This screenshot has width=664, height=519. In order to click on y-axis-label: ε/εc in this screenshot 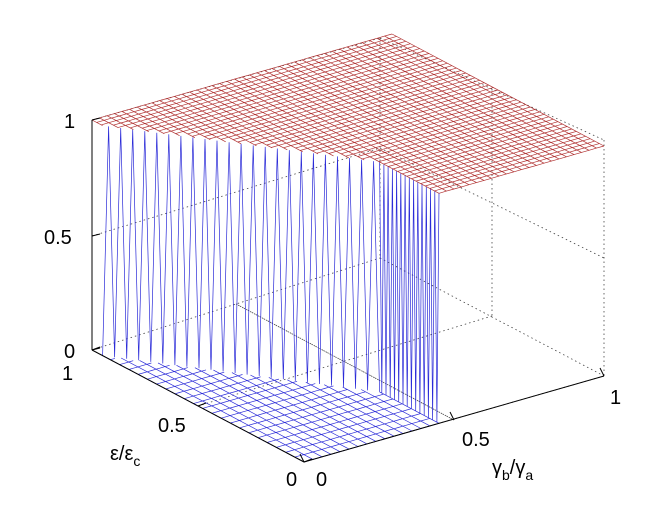, I will do `click(125, 456)`.